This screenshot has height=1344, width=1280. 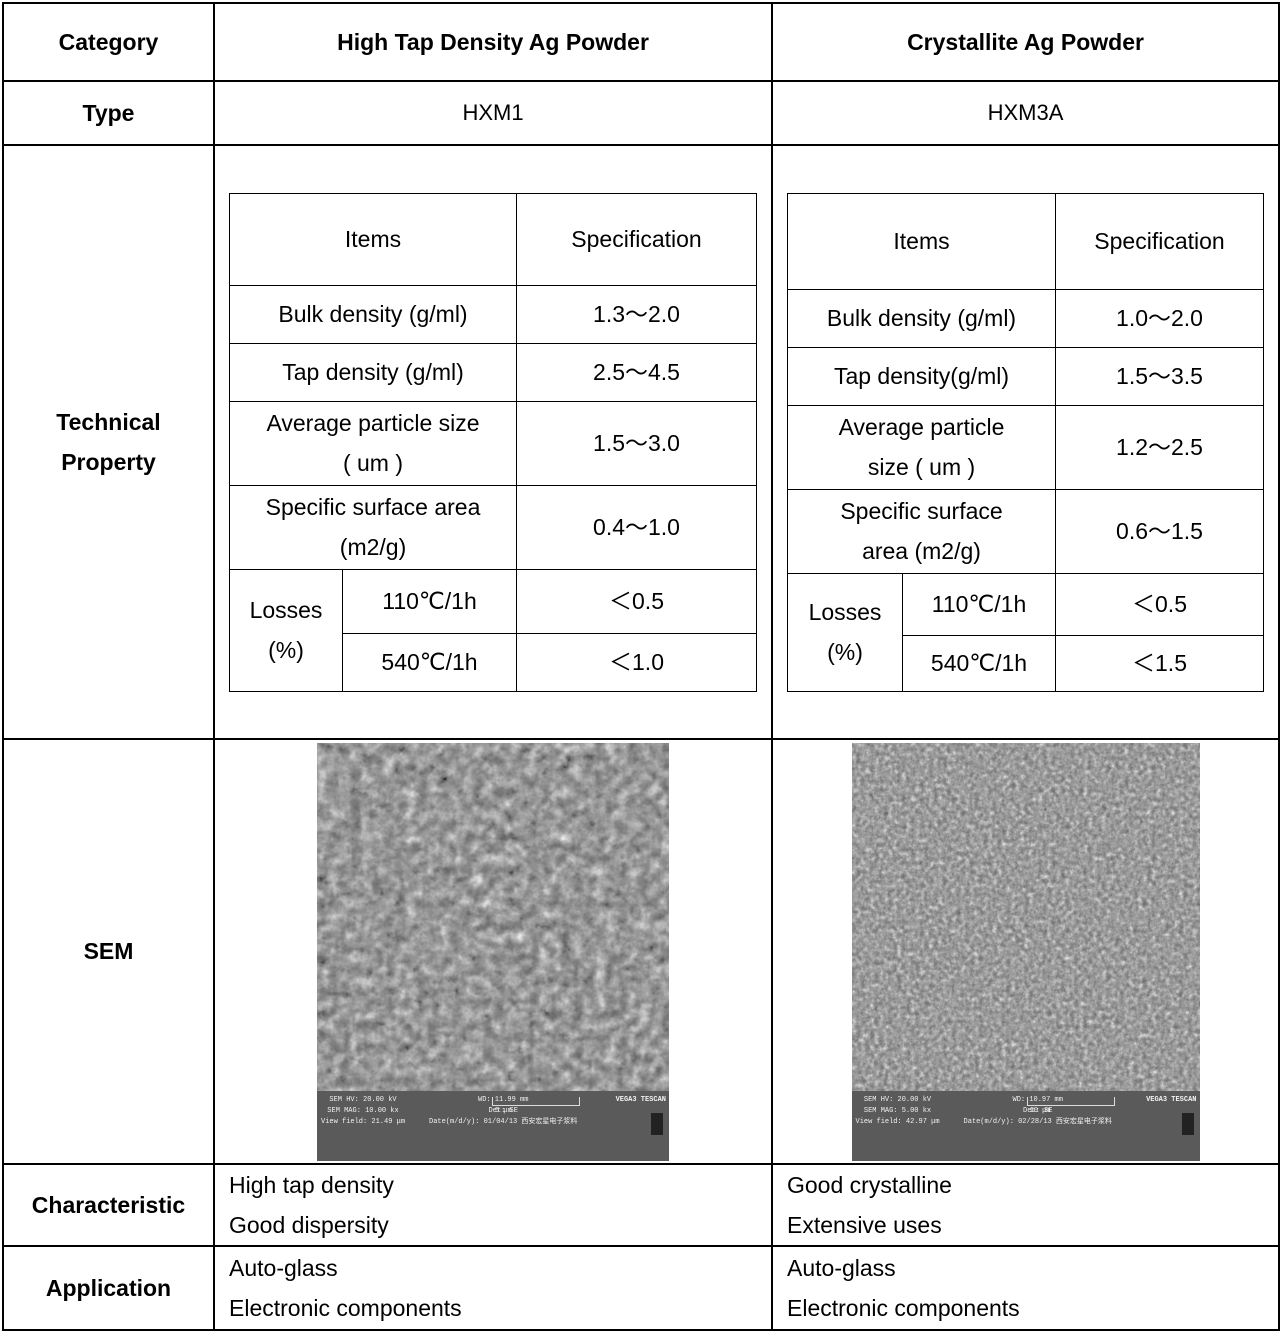 I want to click on sem-mag: SEM MAG: 5.00 kx, so click(x=897, y=1110).